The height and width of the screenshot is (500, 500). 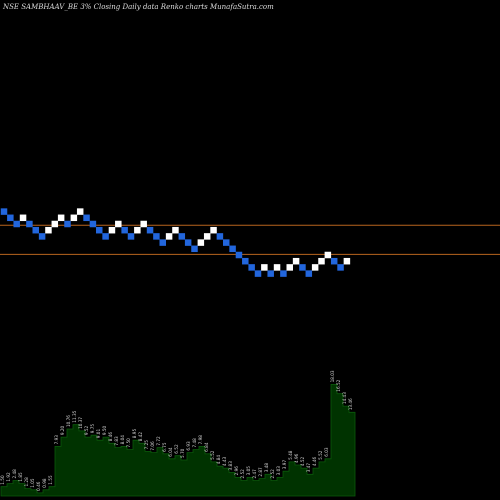 I want to click on volume-label-43: 2.47, so click(x=254, y=474).